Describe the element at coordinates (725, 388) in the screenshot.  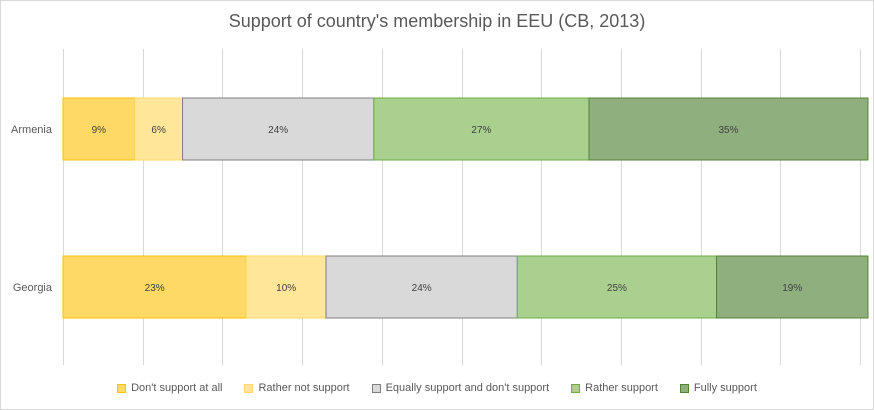
I see `legend-label: Fully support` at that location.